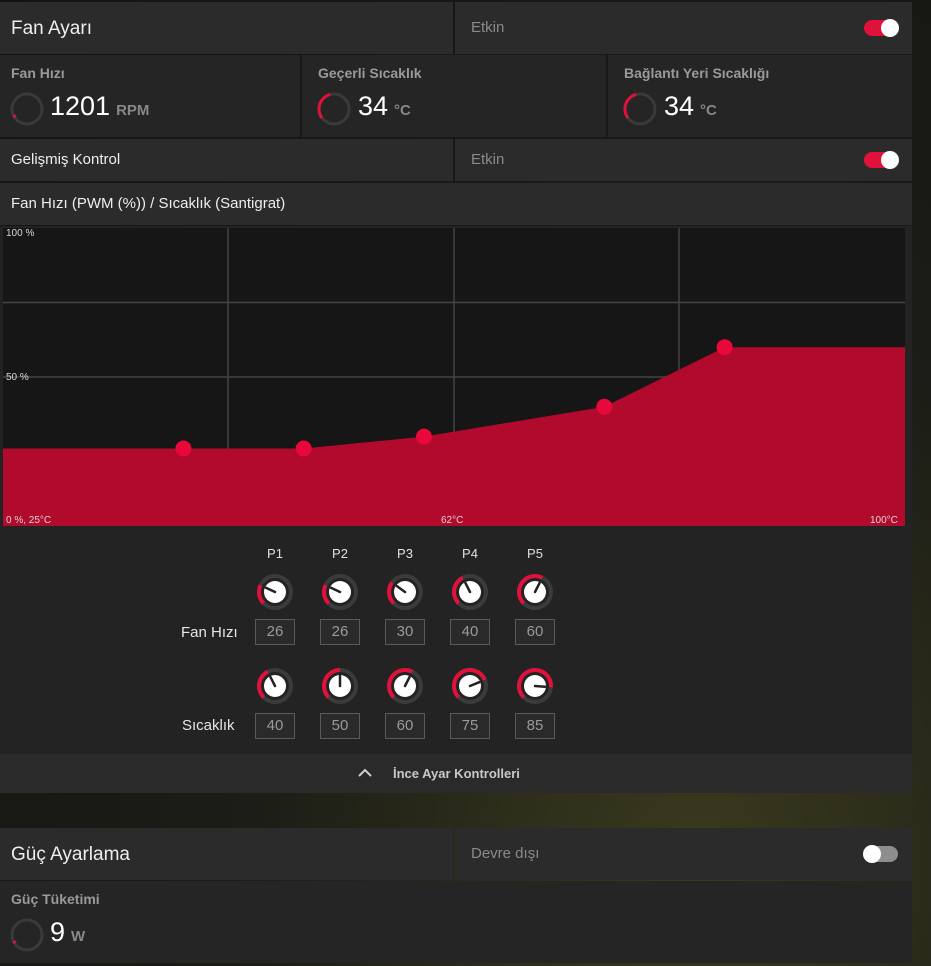  I want to click on stat-fan-speed-value: 1201, so click(80, 106).